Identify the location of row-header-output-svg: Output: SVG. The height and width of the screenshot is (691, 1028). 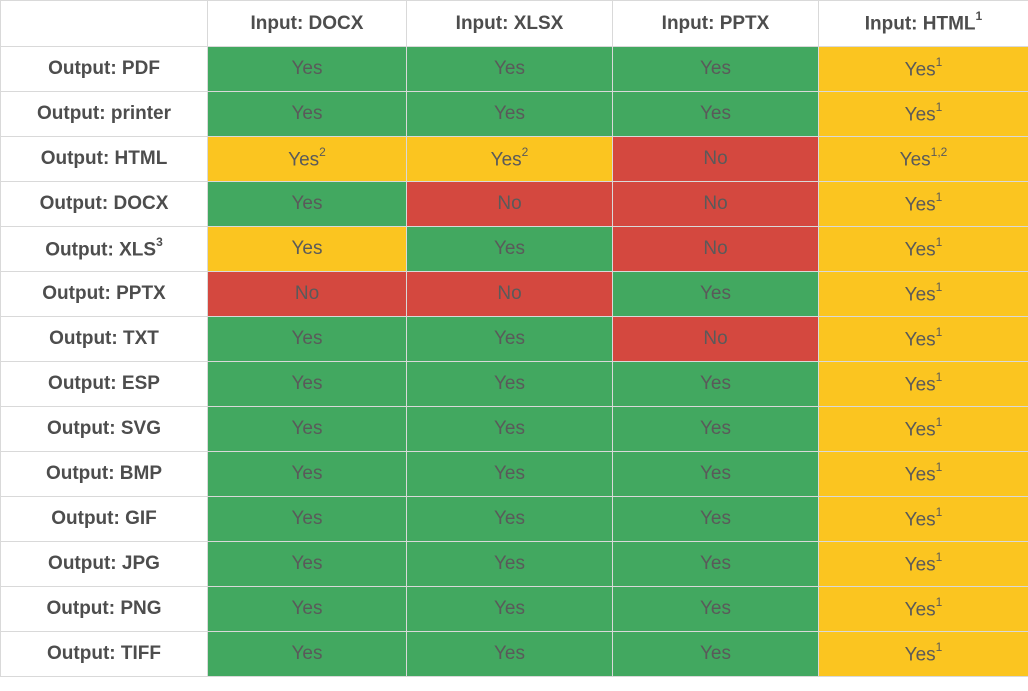
(104, 429).